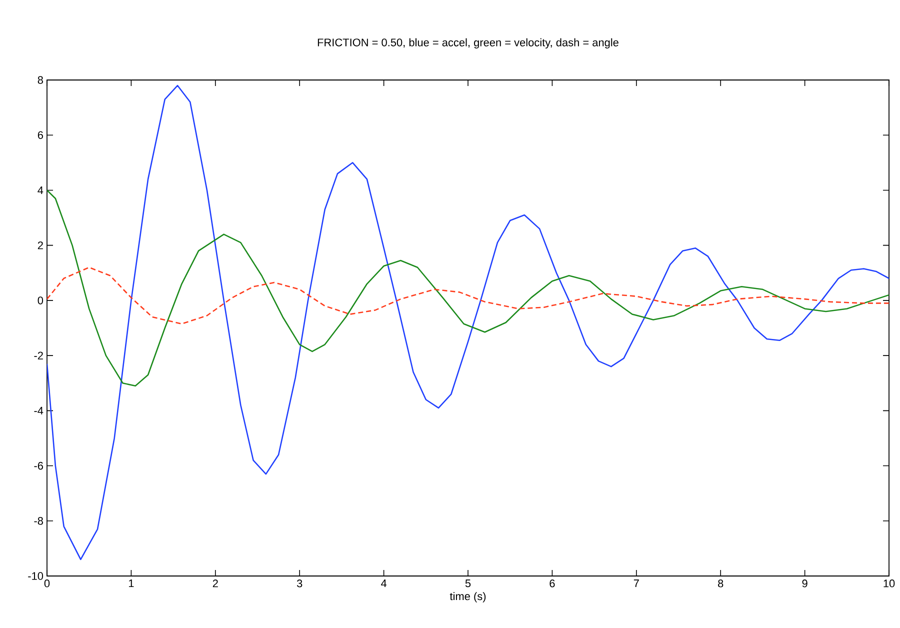 This screenshot has height=628, width=900. Describe the element at coordinates (40, 246) in the screenshot. I see `y-tick-label: 2` at that location.